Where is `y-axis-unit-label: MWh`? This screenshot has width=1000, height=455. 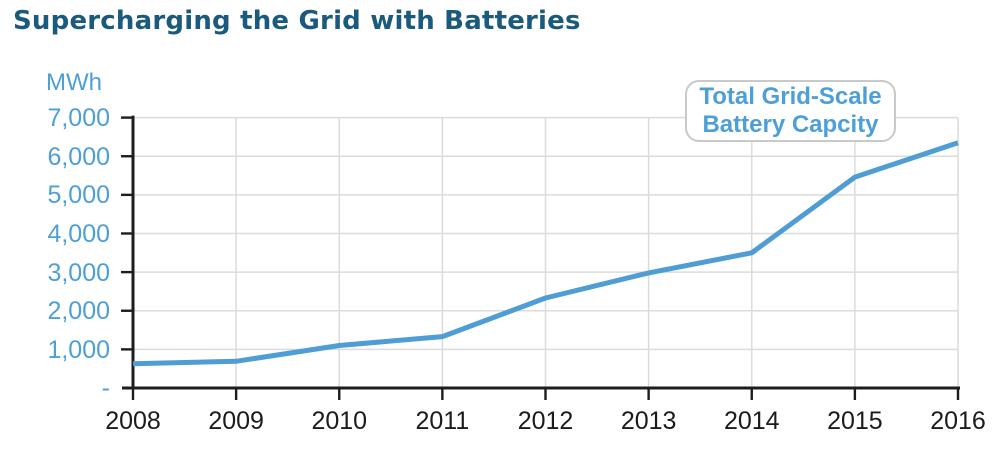 y-axis-unit-label: MWh is located at coordinates (74, 82).